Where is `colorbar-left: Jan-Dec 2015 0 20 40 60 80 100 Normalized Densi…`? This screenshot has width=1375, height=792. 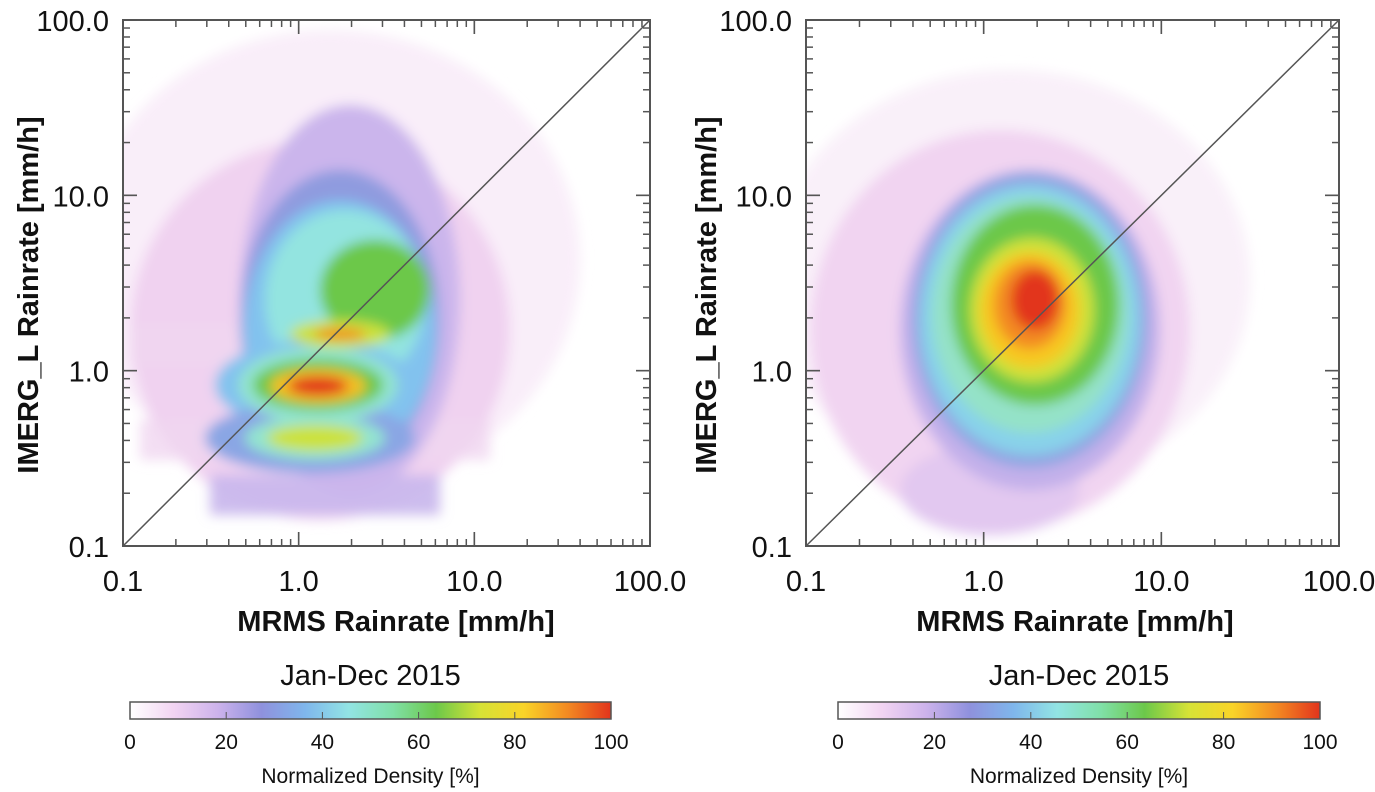
colorbar-left: Jan-Dec 2015 0 20 40 60 80 100 Normalized Densi… is located at coordinates (376, 724).